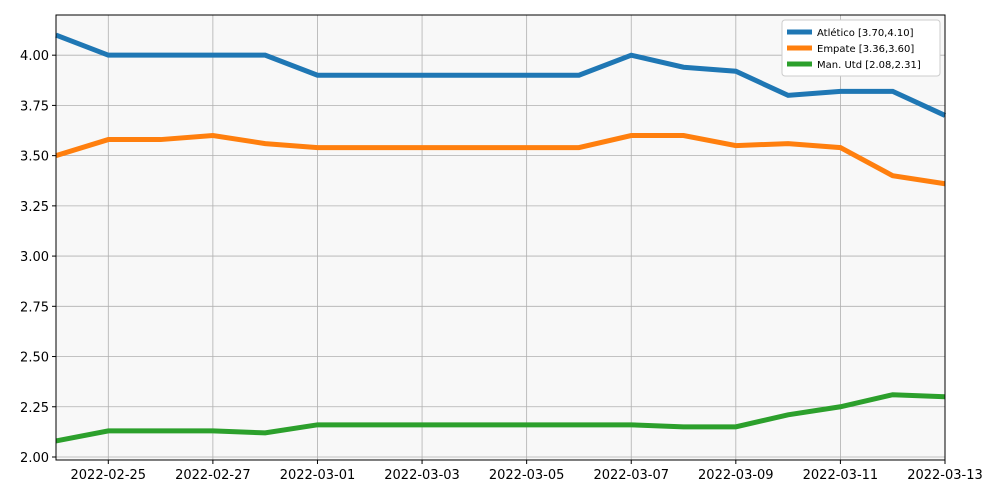 This screenshot has height=500, width=1000. I want to click on y-tick-label: 2.75, so click(34, 307).